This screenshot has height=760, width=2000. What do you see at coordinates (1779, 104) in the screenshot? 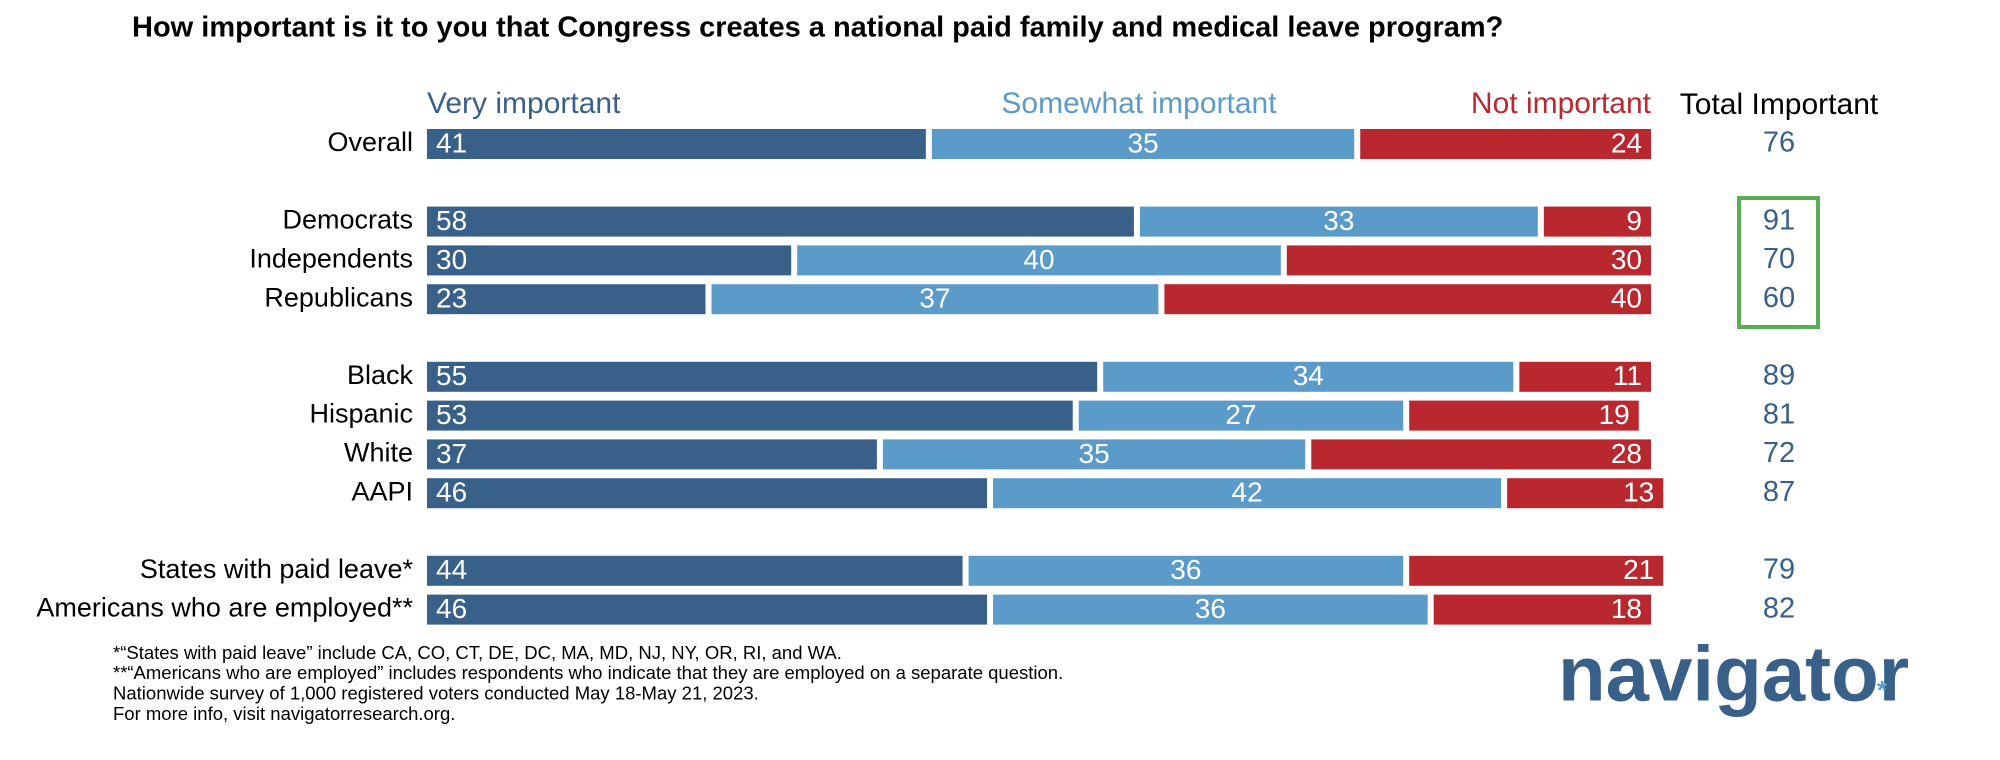
I see `totals-header: Total Important` at bounding box center [1779, 104].